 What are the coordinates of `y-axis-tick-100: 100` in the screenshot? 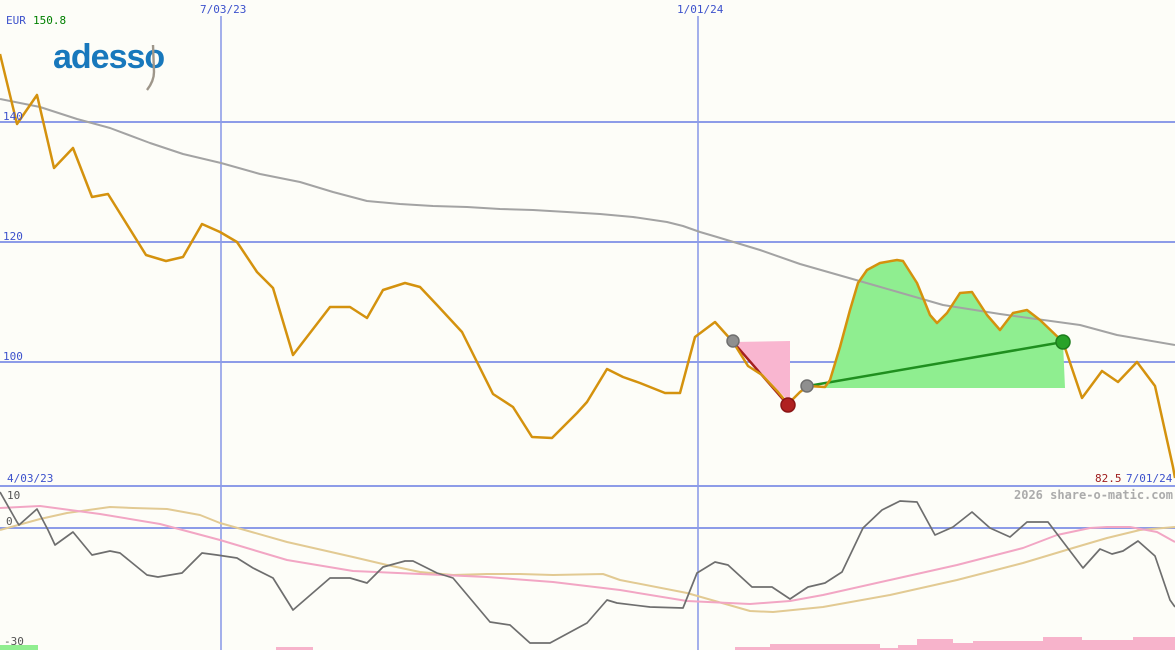 It's located at (13, 356).